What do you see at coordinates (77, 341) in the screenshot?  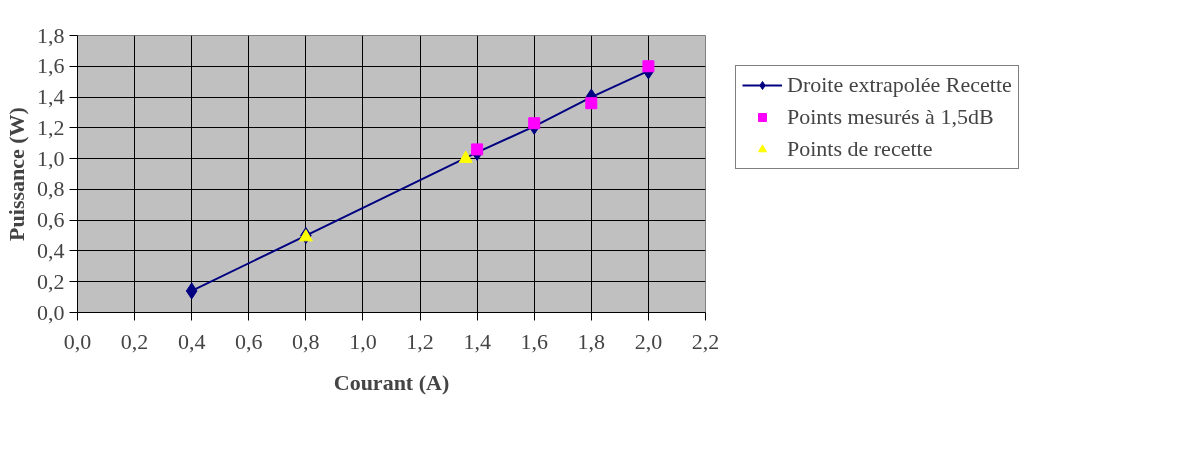 I see `x-tick-label: 0,0` at bounding box center [77, 341].